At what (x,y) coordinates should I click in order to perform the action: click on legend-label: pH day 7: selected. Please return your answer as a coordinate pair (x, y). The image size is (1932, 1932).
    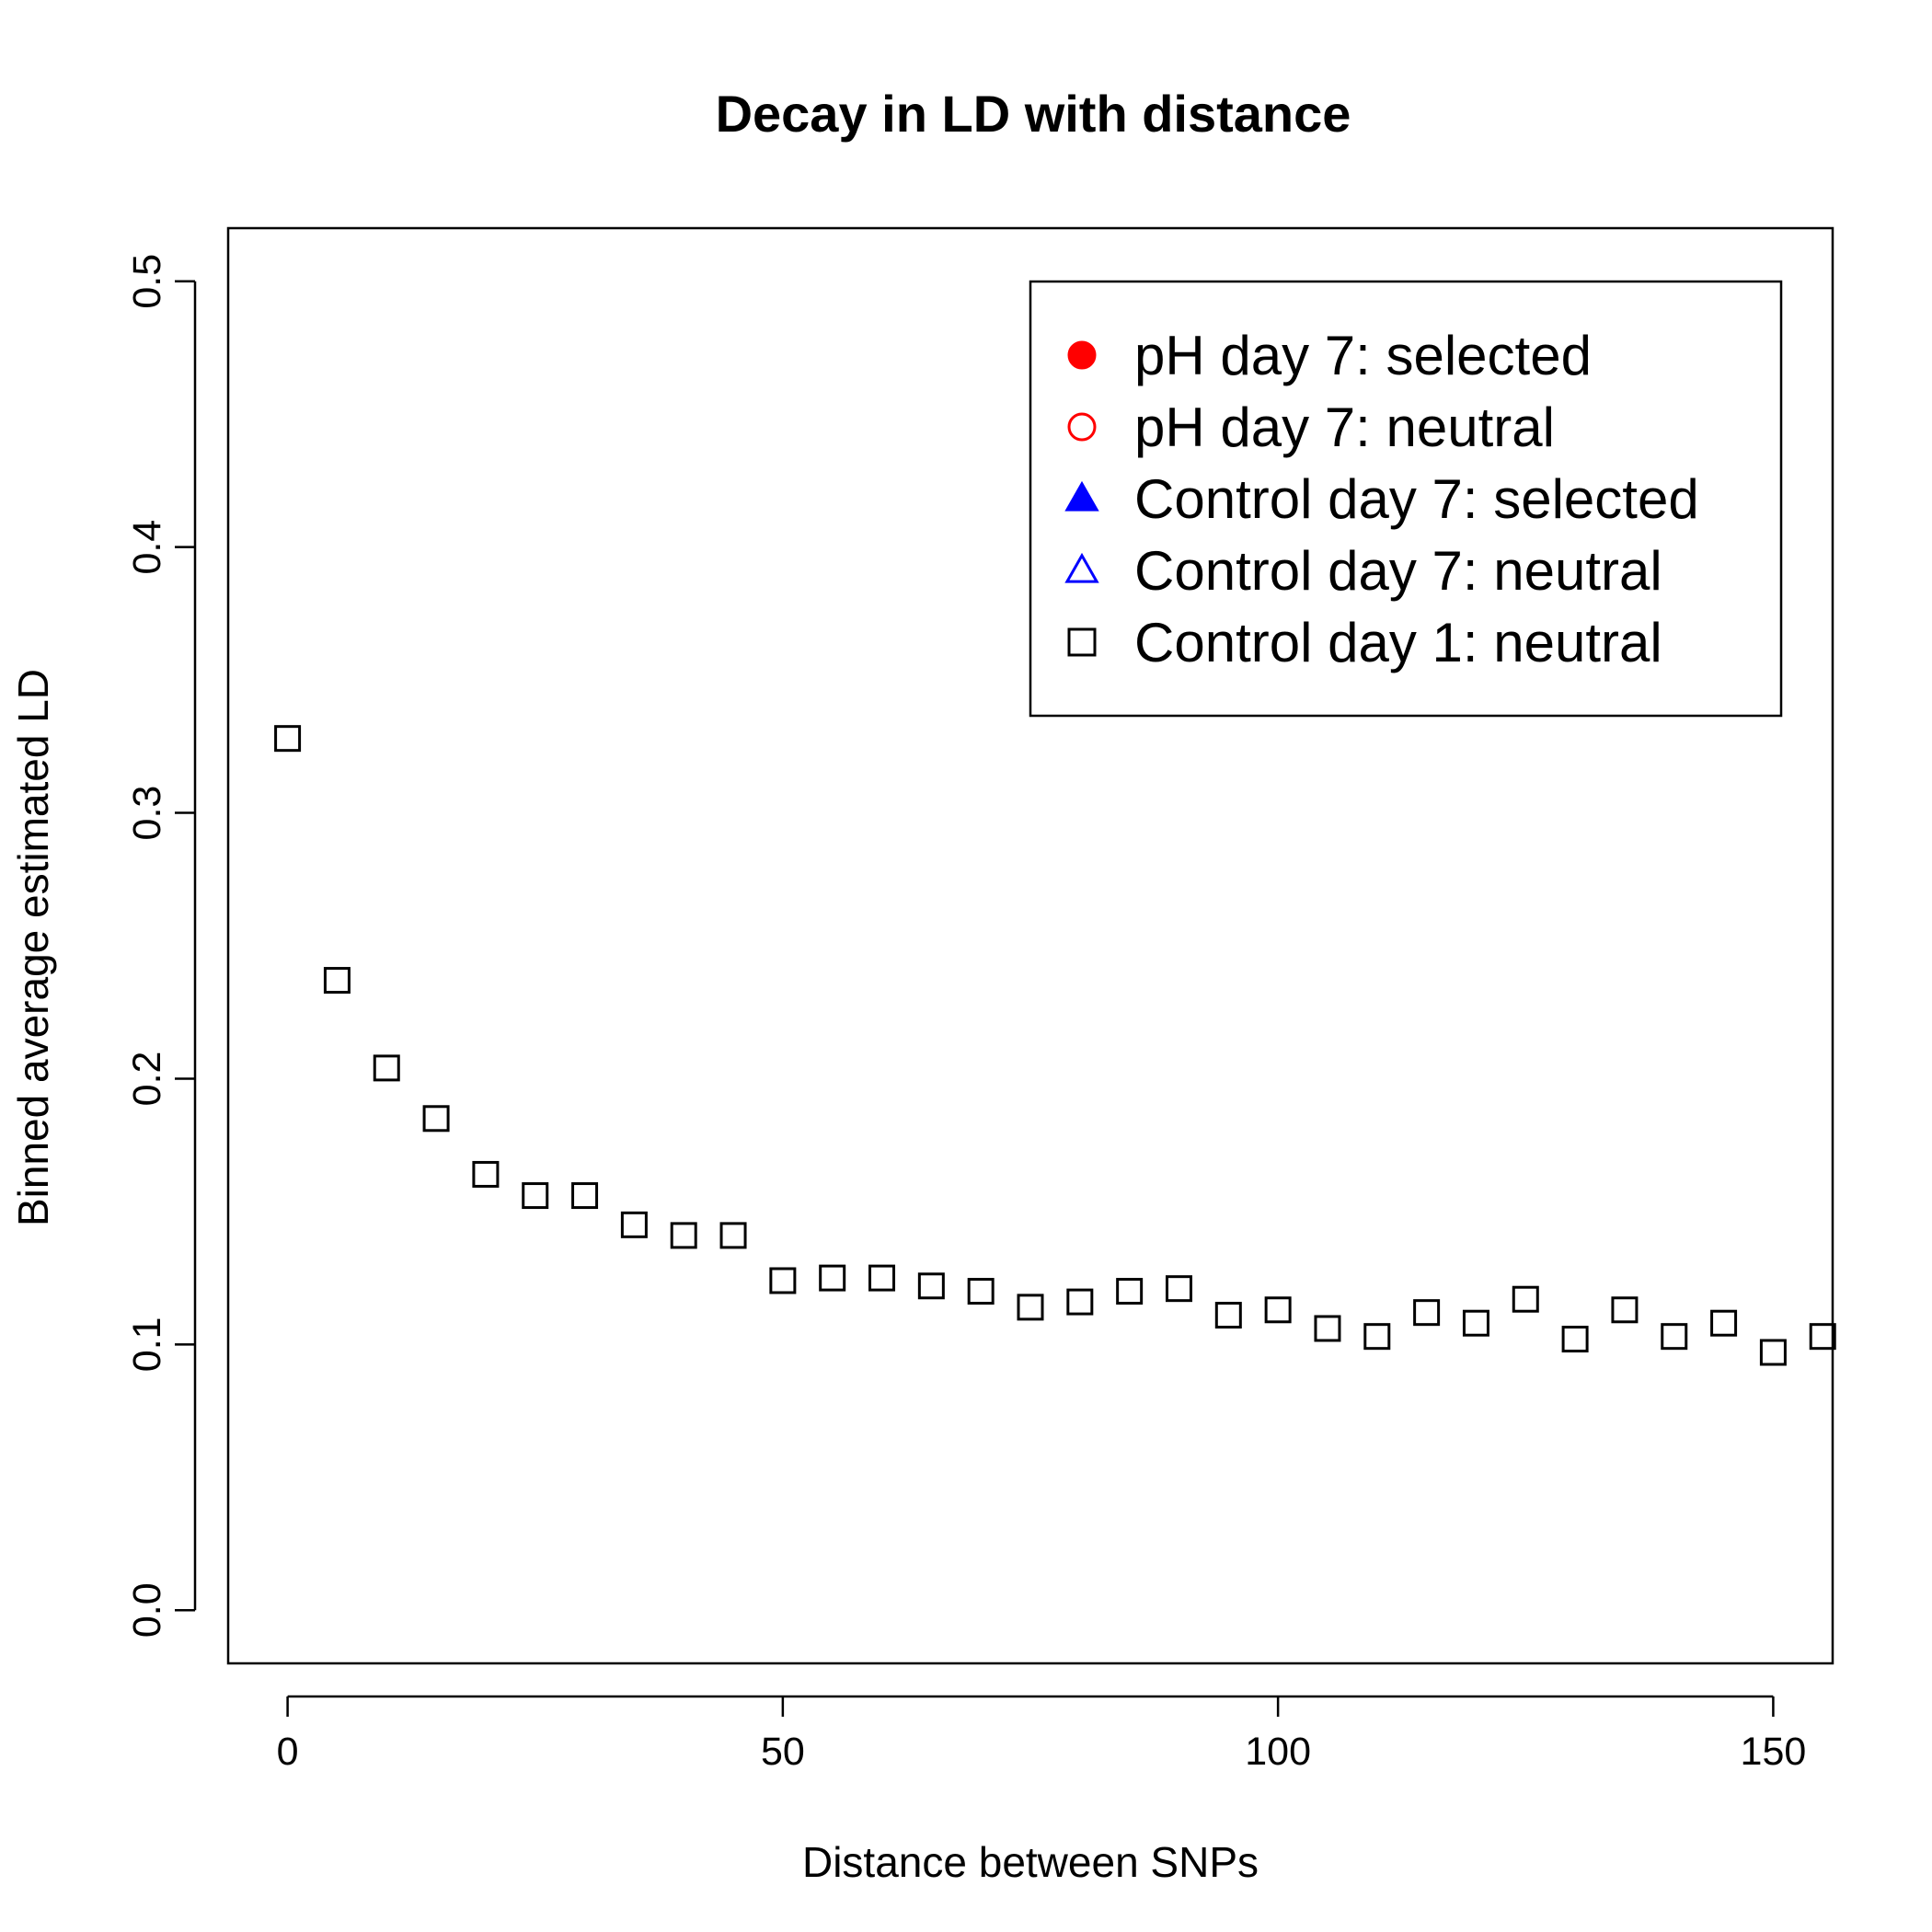
    Looking at the image, I should click on (1363, 355).